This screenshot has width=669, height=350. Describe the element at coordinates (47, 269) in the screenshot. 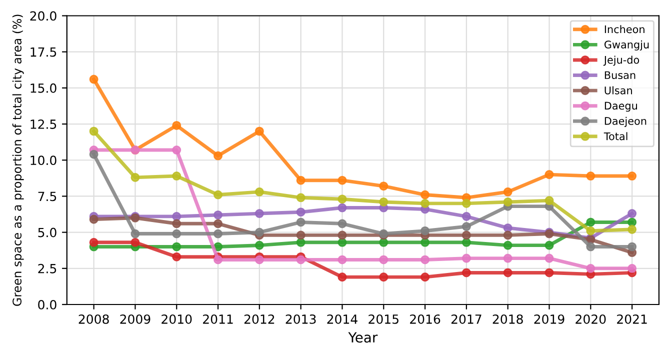

I see `y-tick-label: 2.5` at that location.